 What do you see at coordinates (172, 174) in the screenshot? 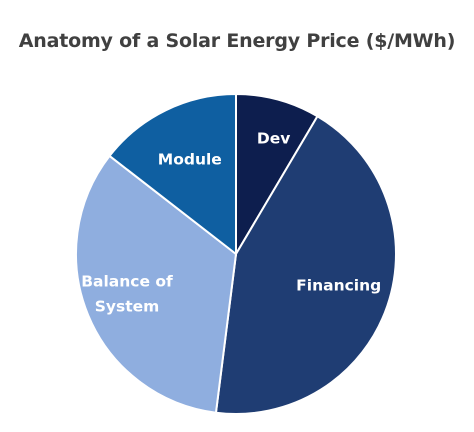
I see `pie-slice-module` at bounding box center [172, 174].